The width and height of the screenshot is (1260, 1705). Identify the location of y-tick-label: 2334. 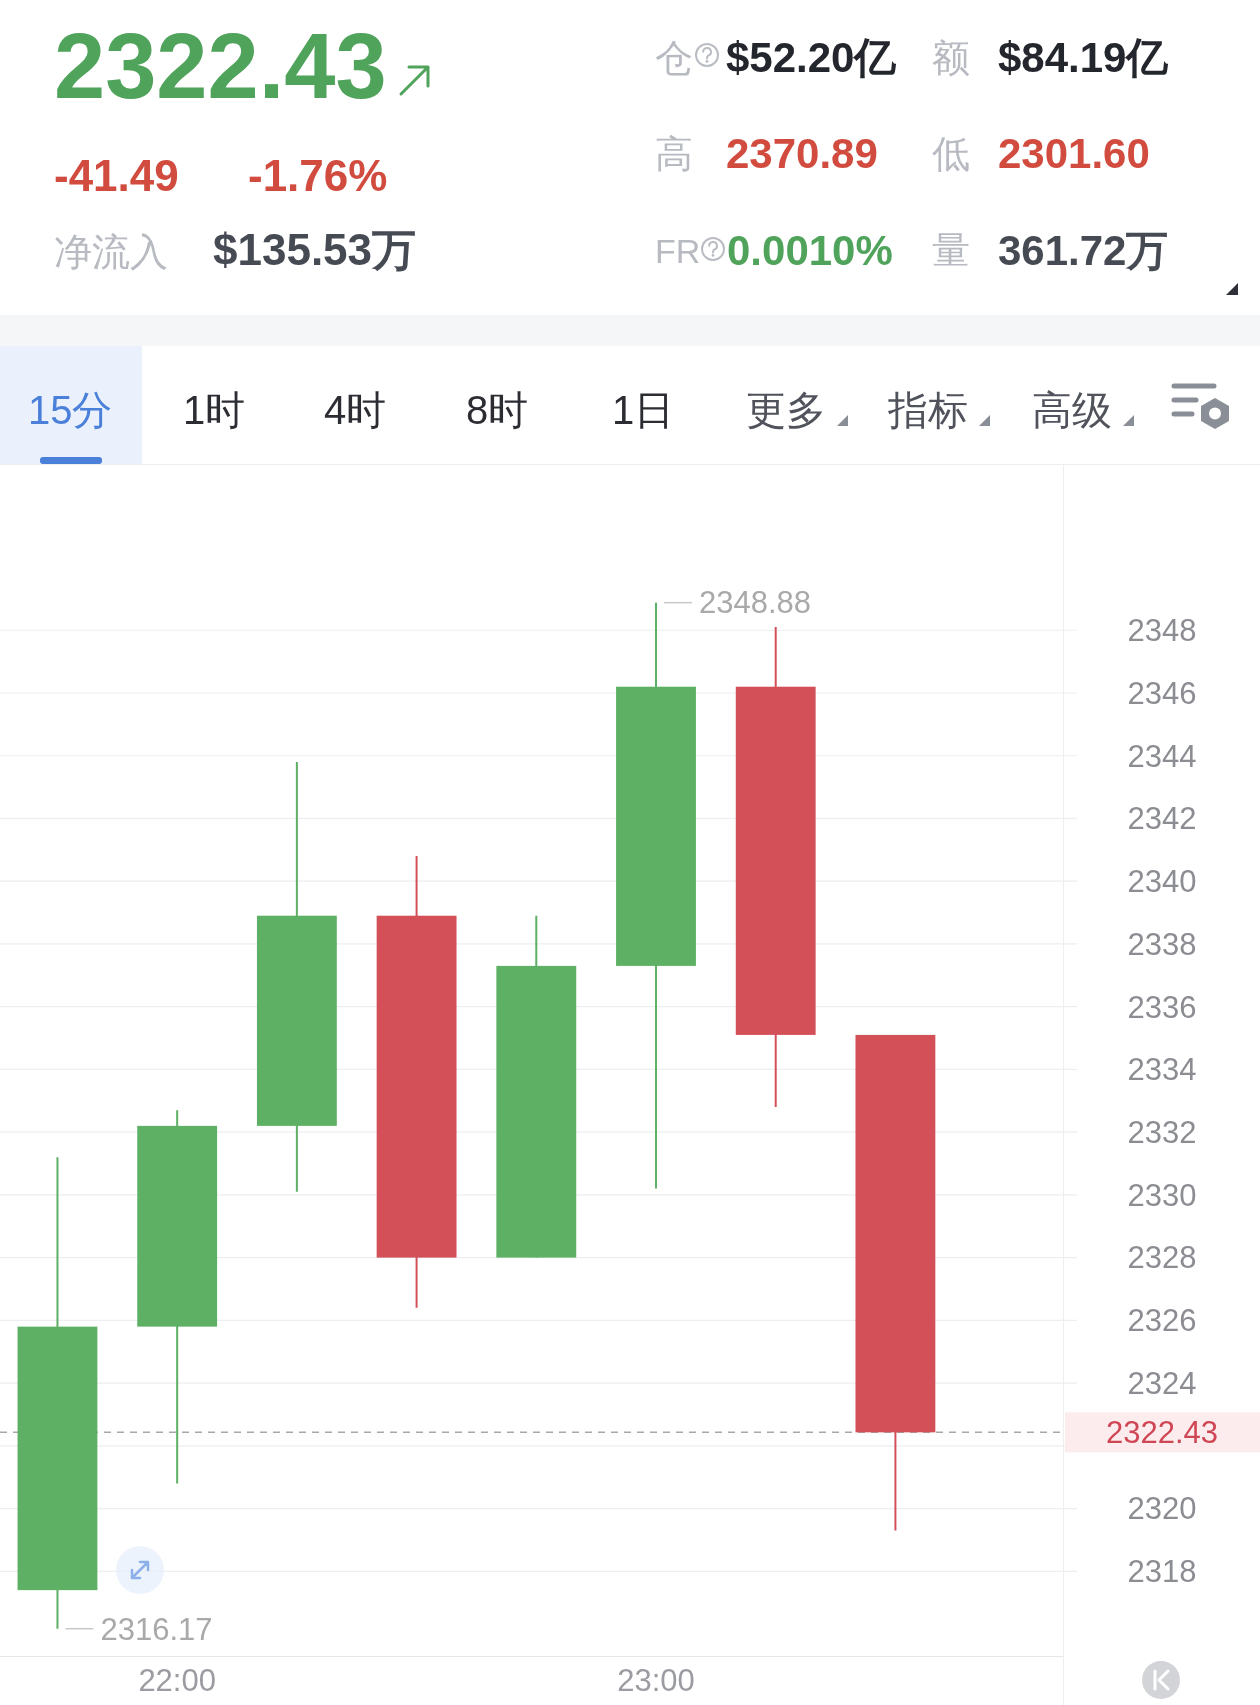
(1162, 1070).